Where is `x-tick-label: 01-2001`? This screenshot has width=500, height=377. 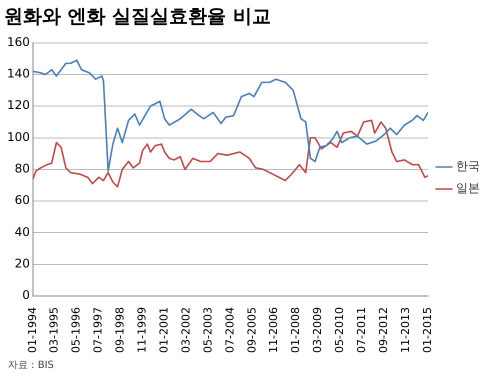
x-tick-label: 01-2001 is located at coordinates (163, 330).